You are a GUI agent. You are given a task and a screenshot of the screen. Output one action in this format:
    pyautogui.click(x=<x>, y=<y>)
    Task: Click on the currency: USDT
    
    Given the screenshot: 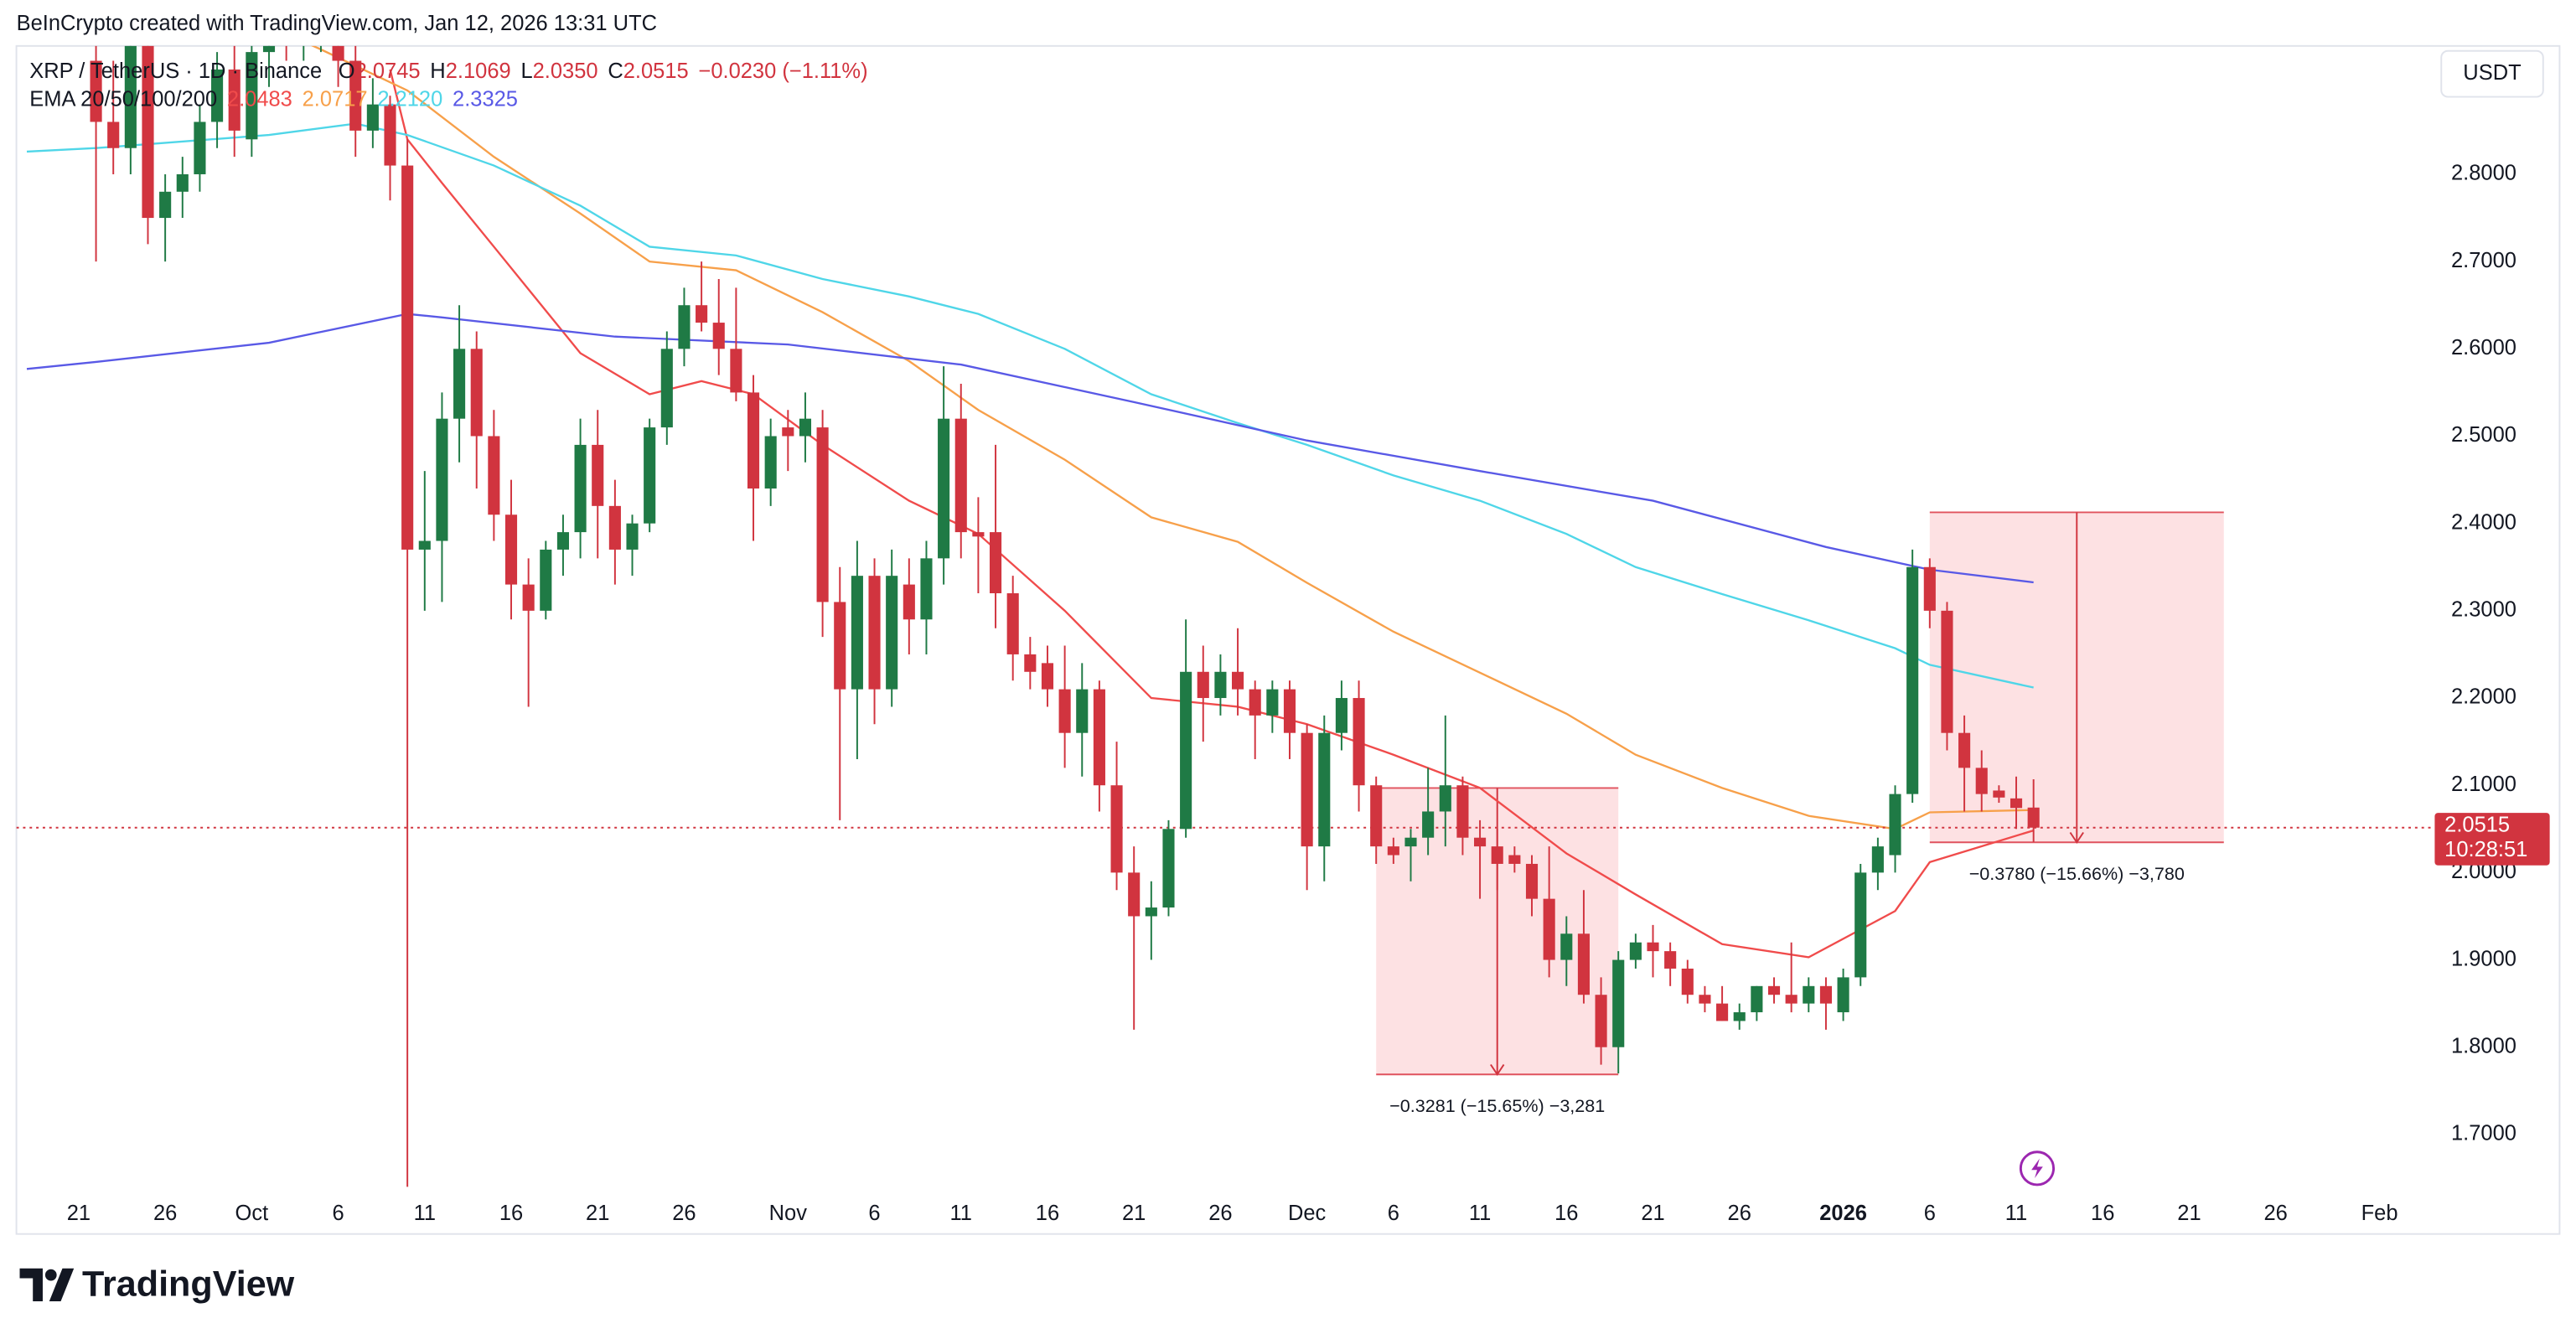 What is the action you would take?
    pyautogui.click(x=2492, y=73)
    